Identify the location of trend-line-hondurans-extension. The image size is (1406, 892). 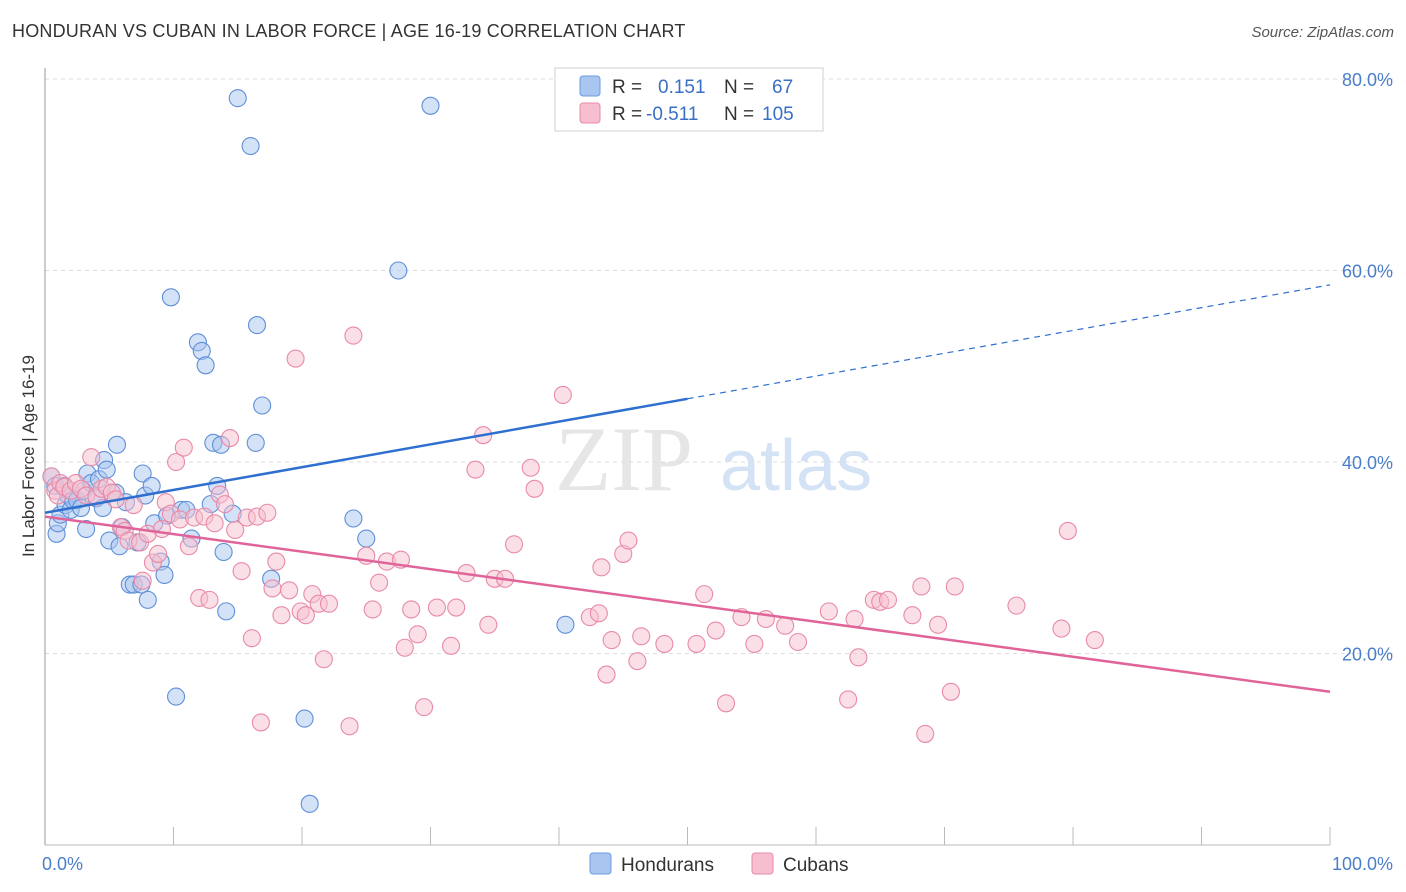
(1009, 342).